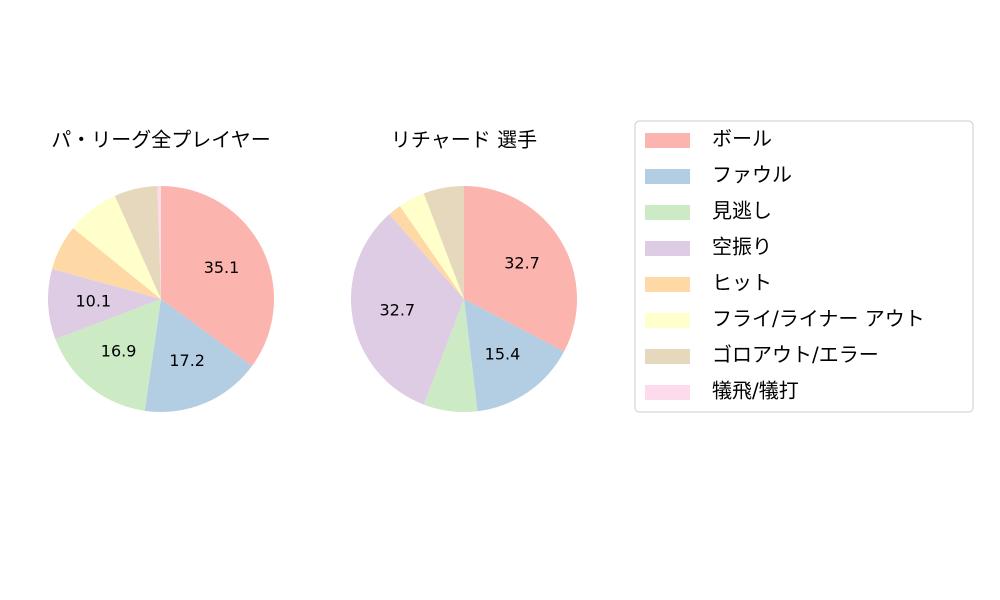 The image size is (1000, 600). What do you see at coordinates (222, 267) in the screenshot?
I see `value-label: 35.1` at bounding box center [222, 267].